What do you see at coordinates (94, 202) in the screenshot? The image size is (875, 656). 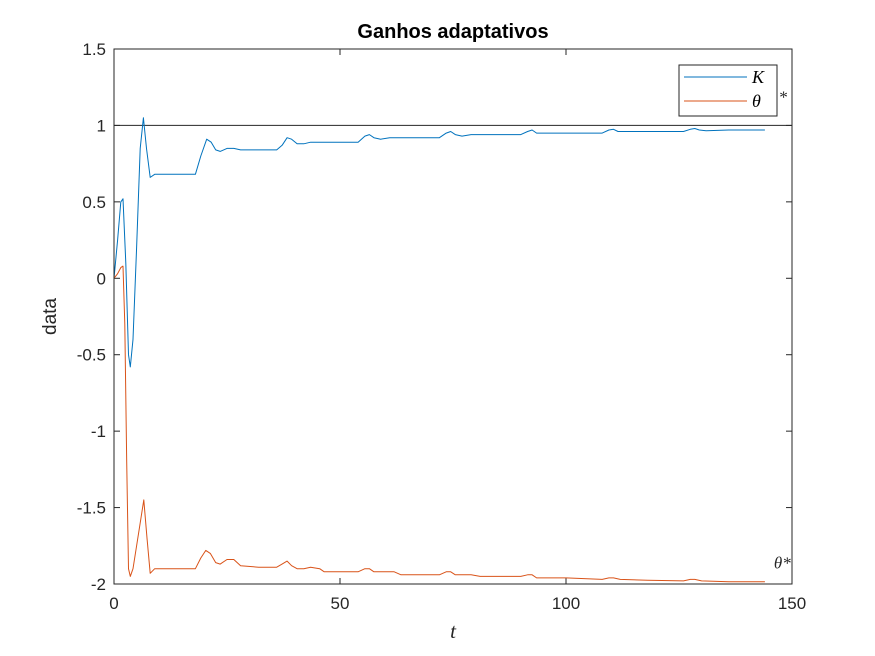 I see `y-tick-label: 0.5` at bounding box center [94, 202].